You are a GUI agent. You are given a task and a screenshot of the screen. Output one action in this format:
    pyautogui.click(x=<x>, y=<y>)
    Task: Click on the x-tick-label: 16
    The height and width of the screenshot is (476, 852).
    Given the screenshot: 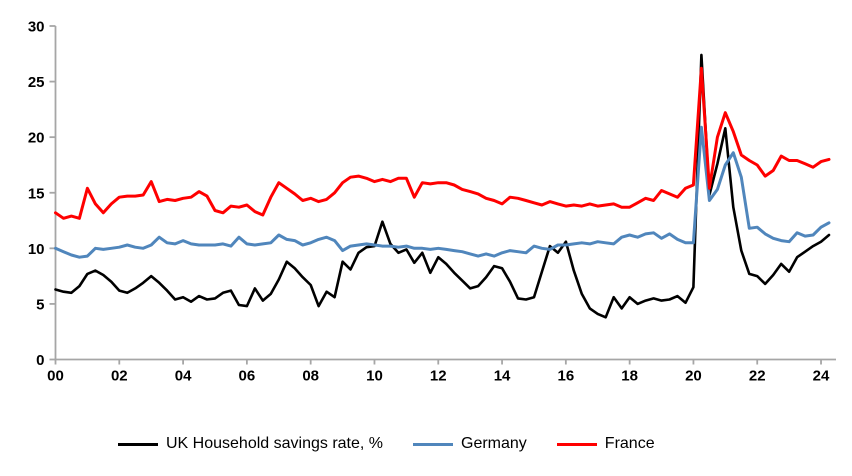 What is the action you would take?
    pyautogui.click(x=566, y=376)
    